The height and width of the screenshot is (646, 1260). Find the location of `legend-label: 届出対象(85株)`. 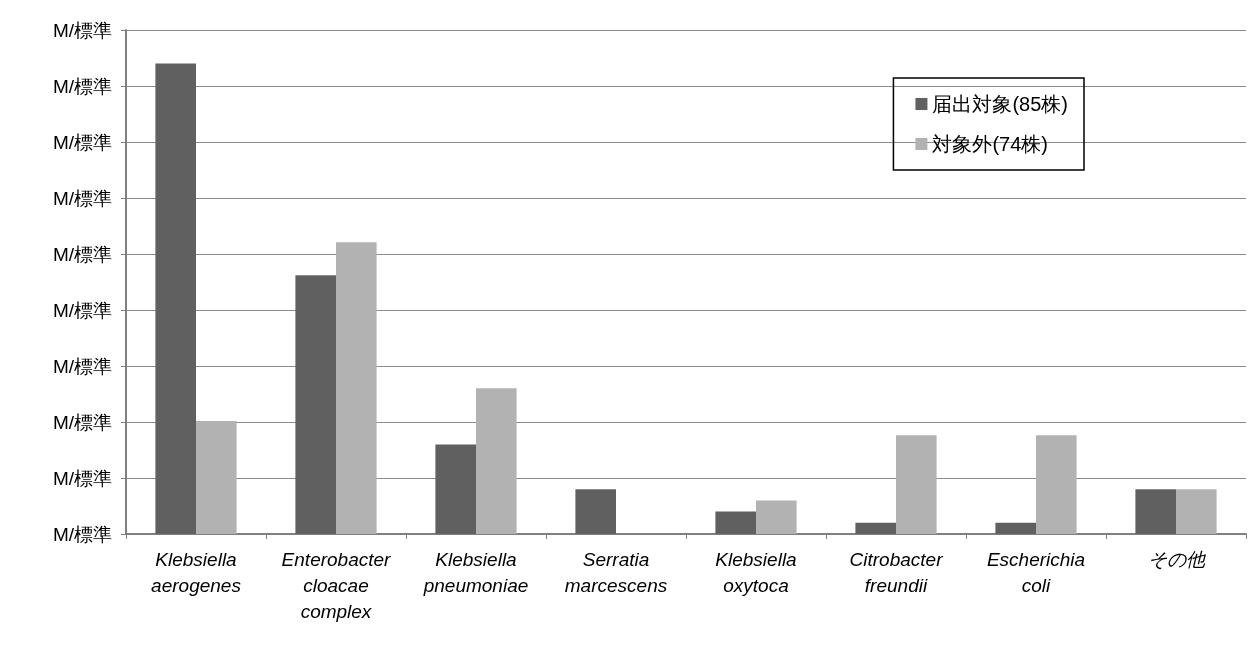

legend-label: 届出対象(85株) is located at coordinates (1000, 104).